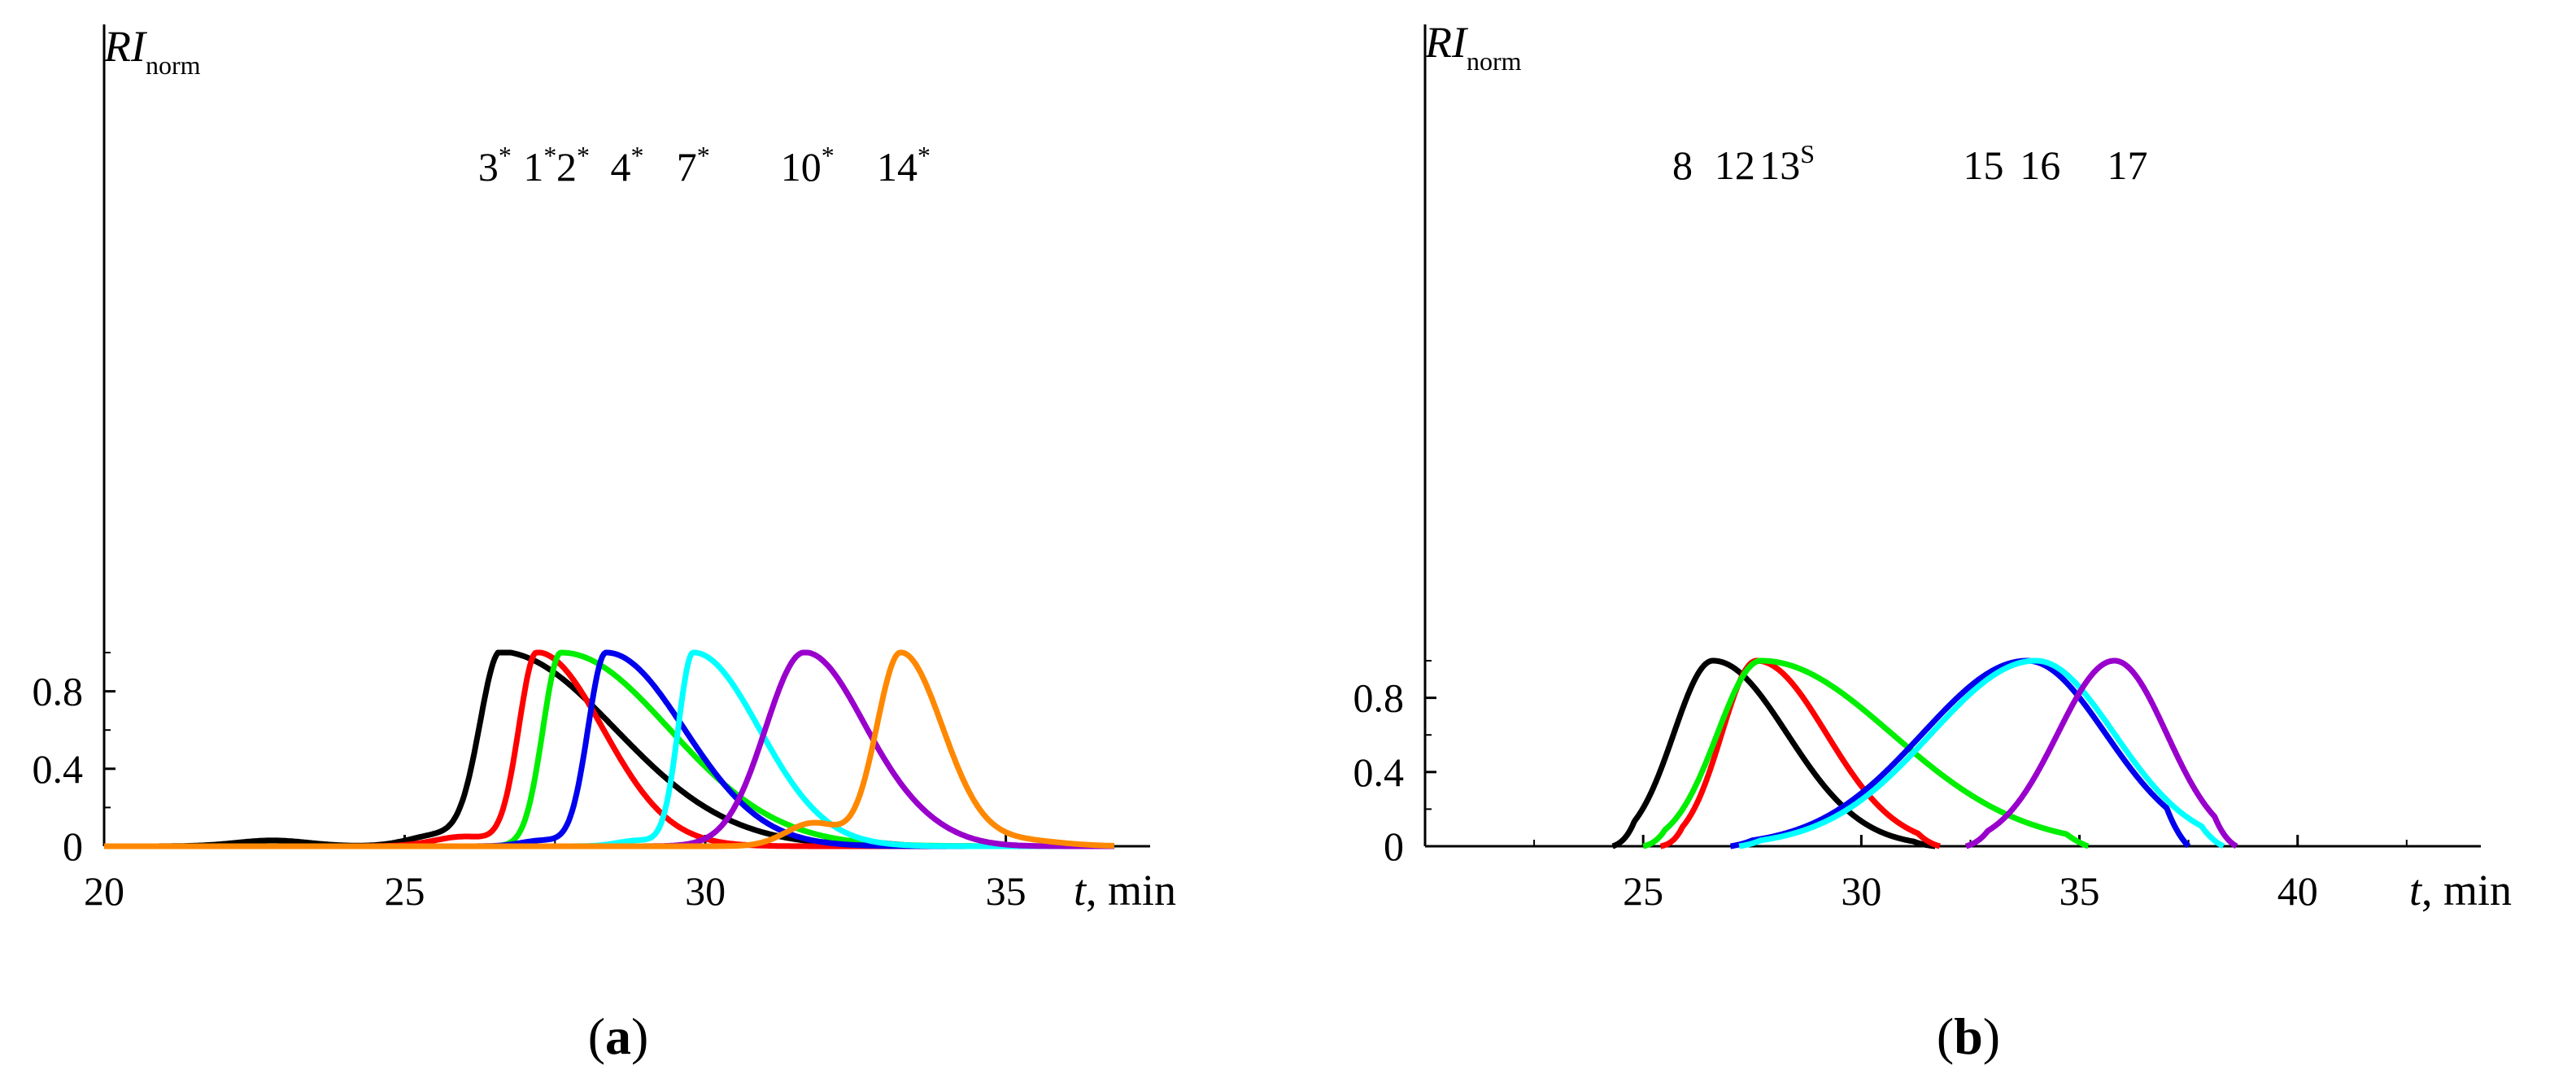 The width and height of the screenshot is (2576, 1070). I want to click on series-line-1-star, so click(609, 749).